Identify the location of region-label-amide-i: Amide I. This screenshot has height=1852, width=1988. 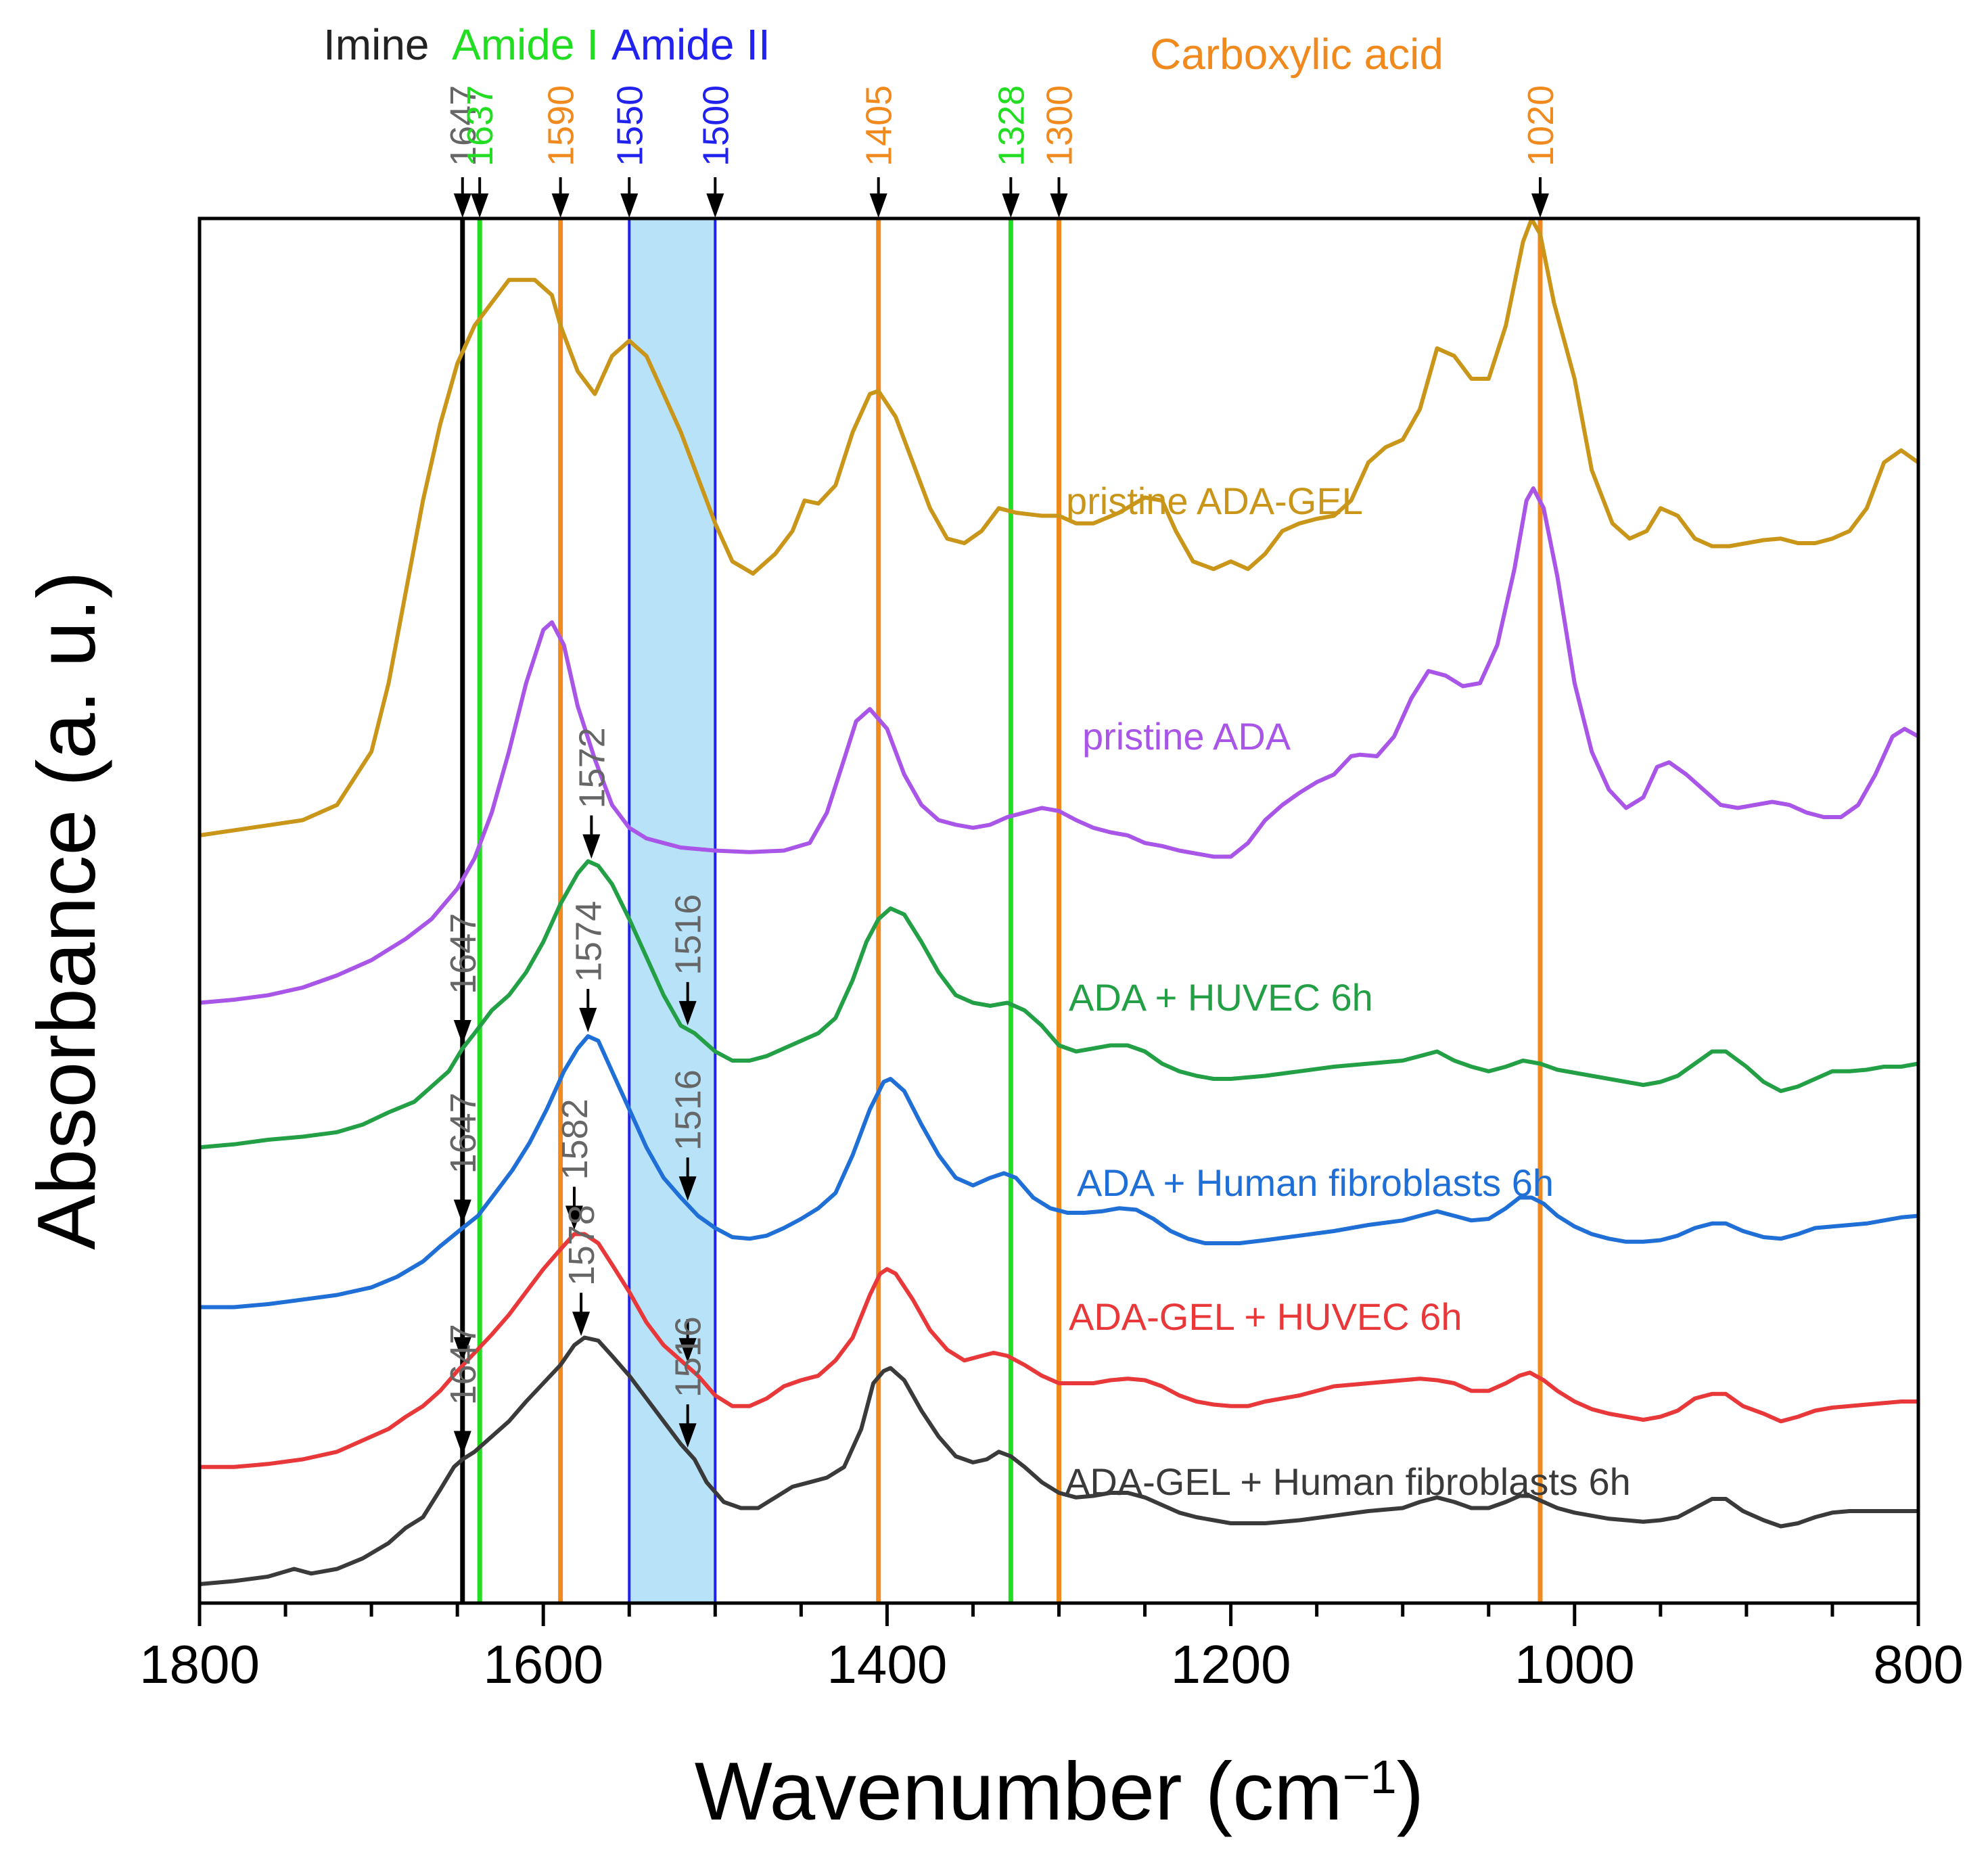
(525, 45).